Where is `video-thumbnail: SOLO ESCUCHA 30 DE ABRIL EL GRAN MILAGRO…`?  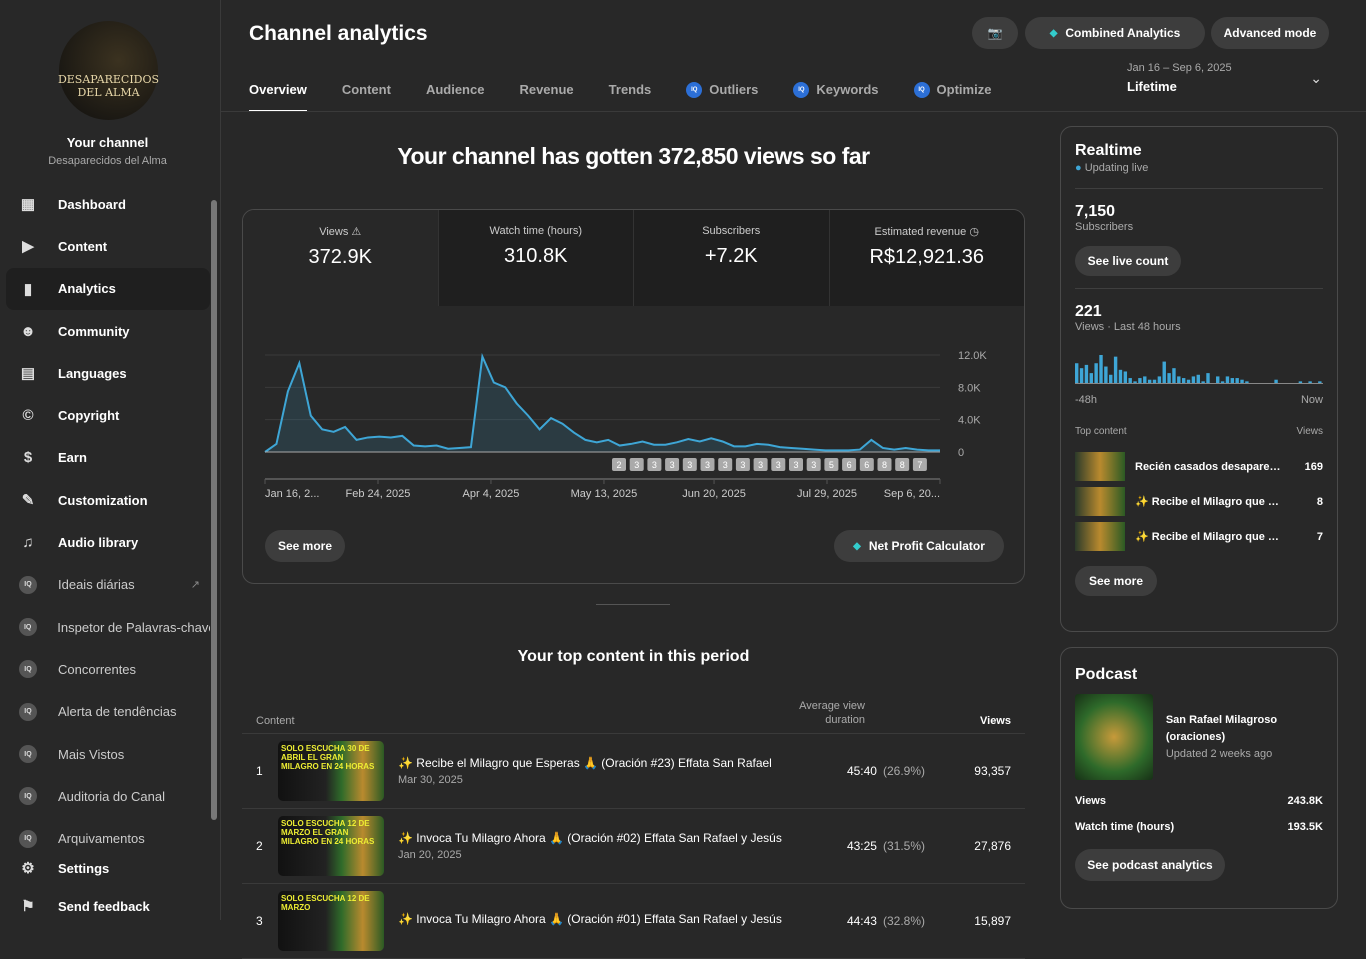
video-thumbnail: SOLO ESCUCHA 30 DE ABRIL EL GRAN MILAGRO… is located at coordinates (331, 771).